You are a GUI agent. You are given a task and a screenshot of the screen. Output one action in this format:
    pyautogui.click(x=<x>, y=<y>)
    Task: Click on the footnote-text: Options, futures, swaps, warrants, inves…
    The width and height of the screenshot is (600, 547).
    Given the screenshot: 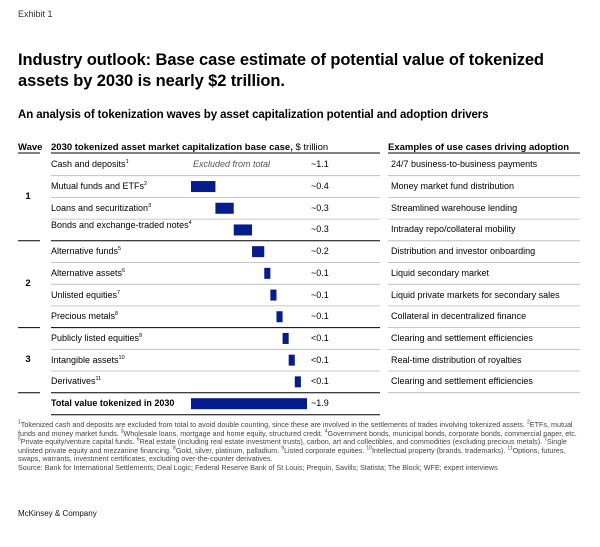 What is the action you would take?
    pyautogui.click(x=292, y=454)
    